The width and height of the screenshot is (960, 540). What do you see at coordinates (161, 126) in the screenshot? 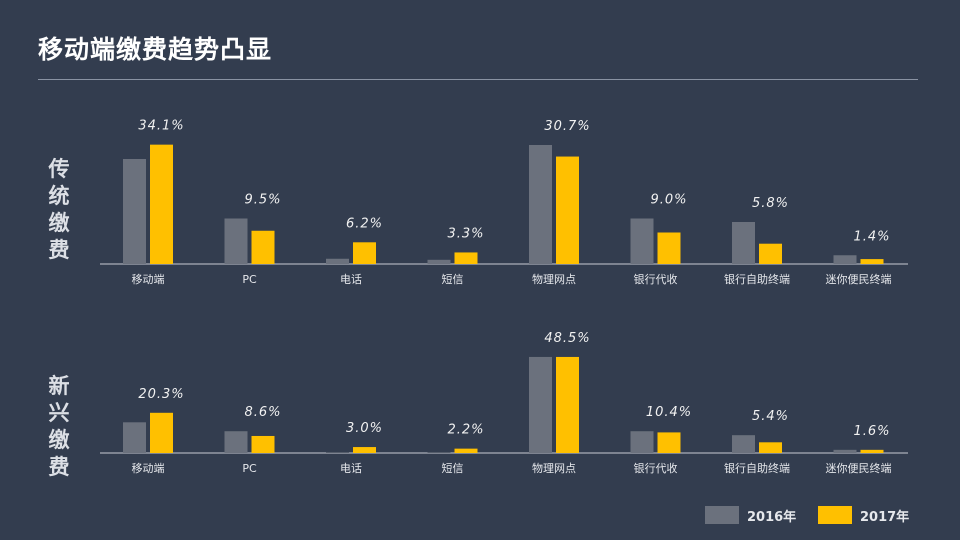
I see `data-label: 34.1%` at bounding box center [161, 126].